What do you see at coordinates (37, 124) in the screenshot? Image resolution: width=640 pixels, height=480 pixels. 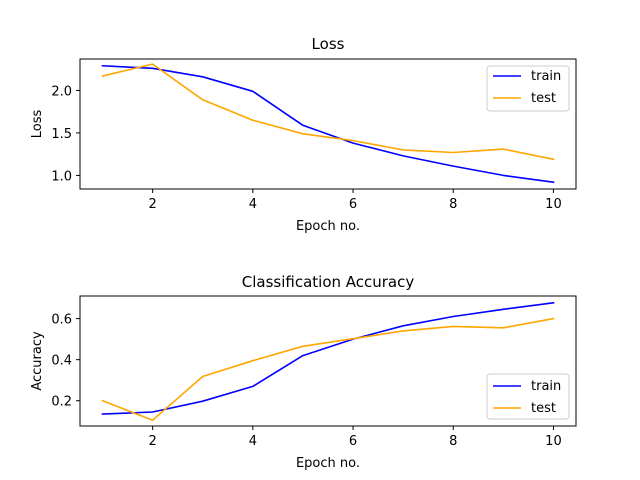 I see `loss-y-axis-label: Loss` at bounding box center [37, 124].